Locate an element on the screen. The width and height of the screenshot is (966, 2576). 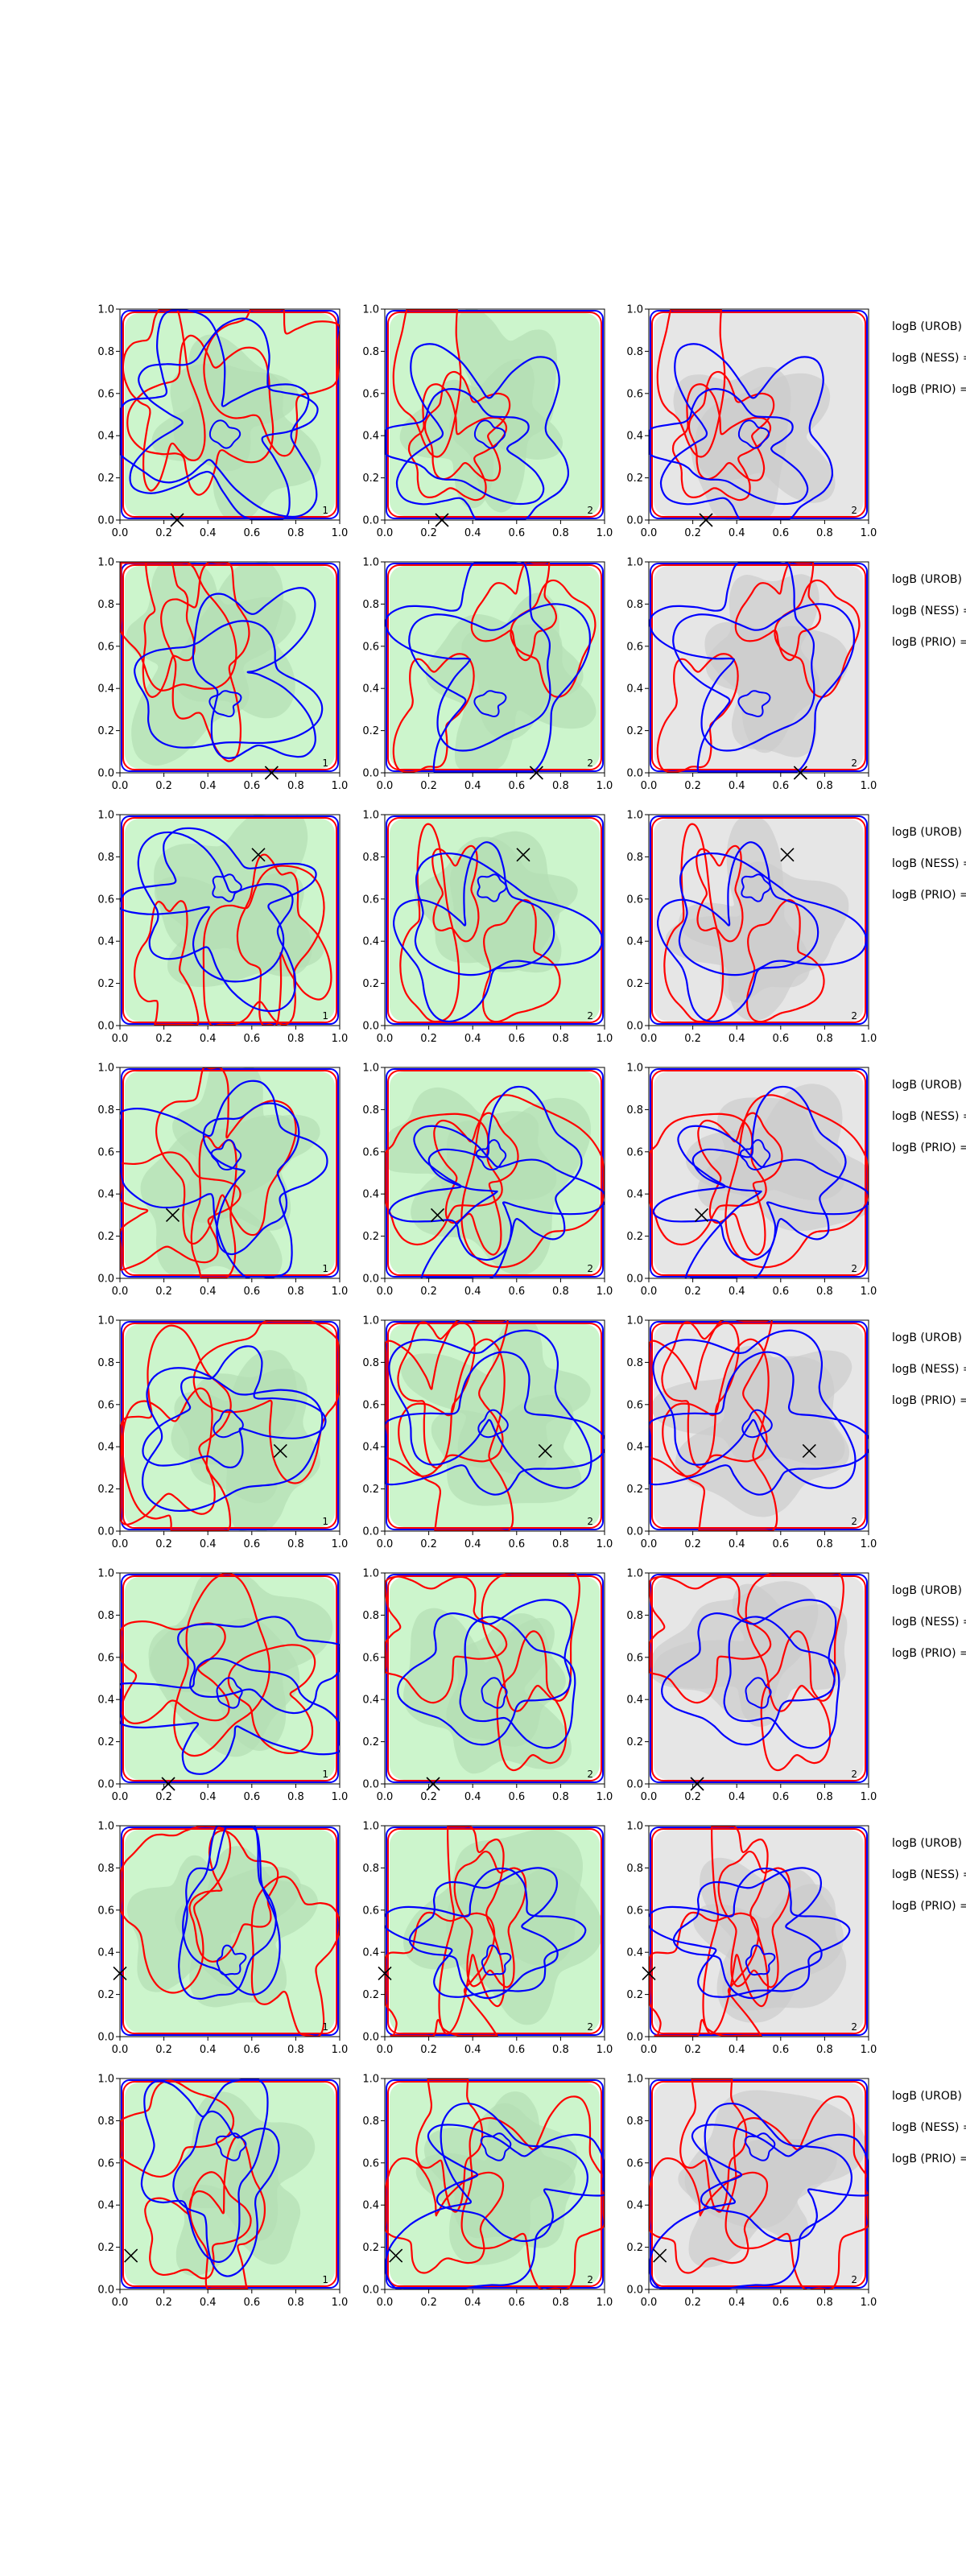
panel-r3-c3: 2 0.0 0.2 0.4 0.6 0.8 1.0 0.0 0.2 0.4 0.6 0.8 1.0 is located at coordinates (751, 928).